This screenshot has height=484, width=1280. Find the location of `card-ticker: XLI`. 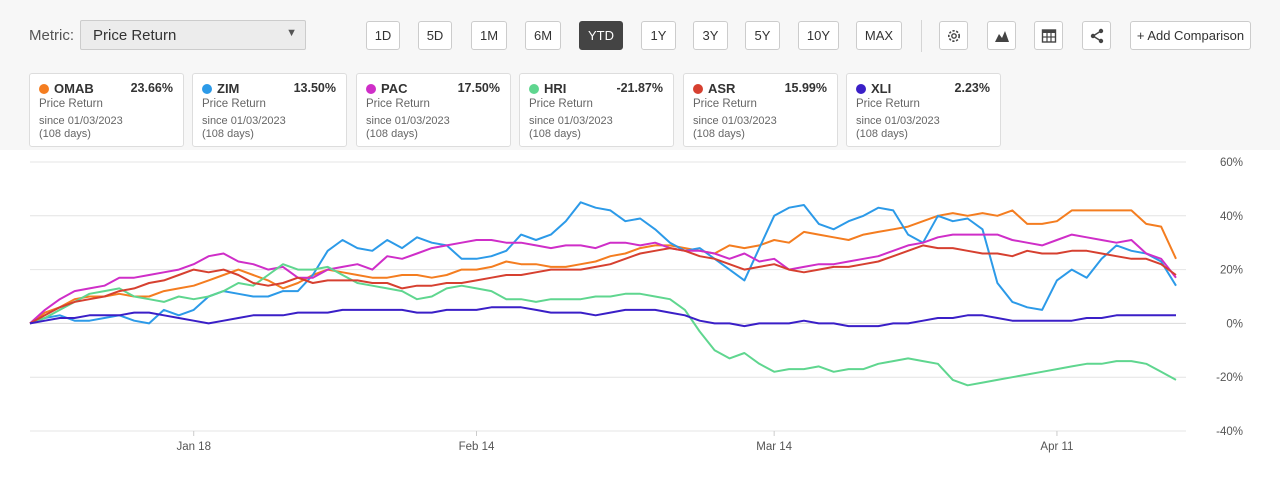

card-ticker: XLI is located at coordinates (881, 88).